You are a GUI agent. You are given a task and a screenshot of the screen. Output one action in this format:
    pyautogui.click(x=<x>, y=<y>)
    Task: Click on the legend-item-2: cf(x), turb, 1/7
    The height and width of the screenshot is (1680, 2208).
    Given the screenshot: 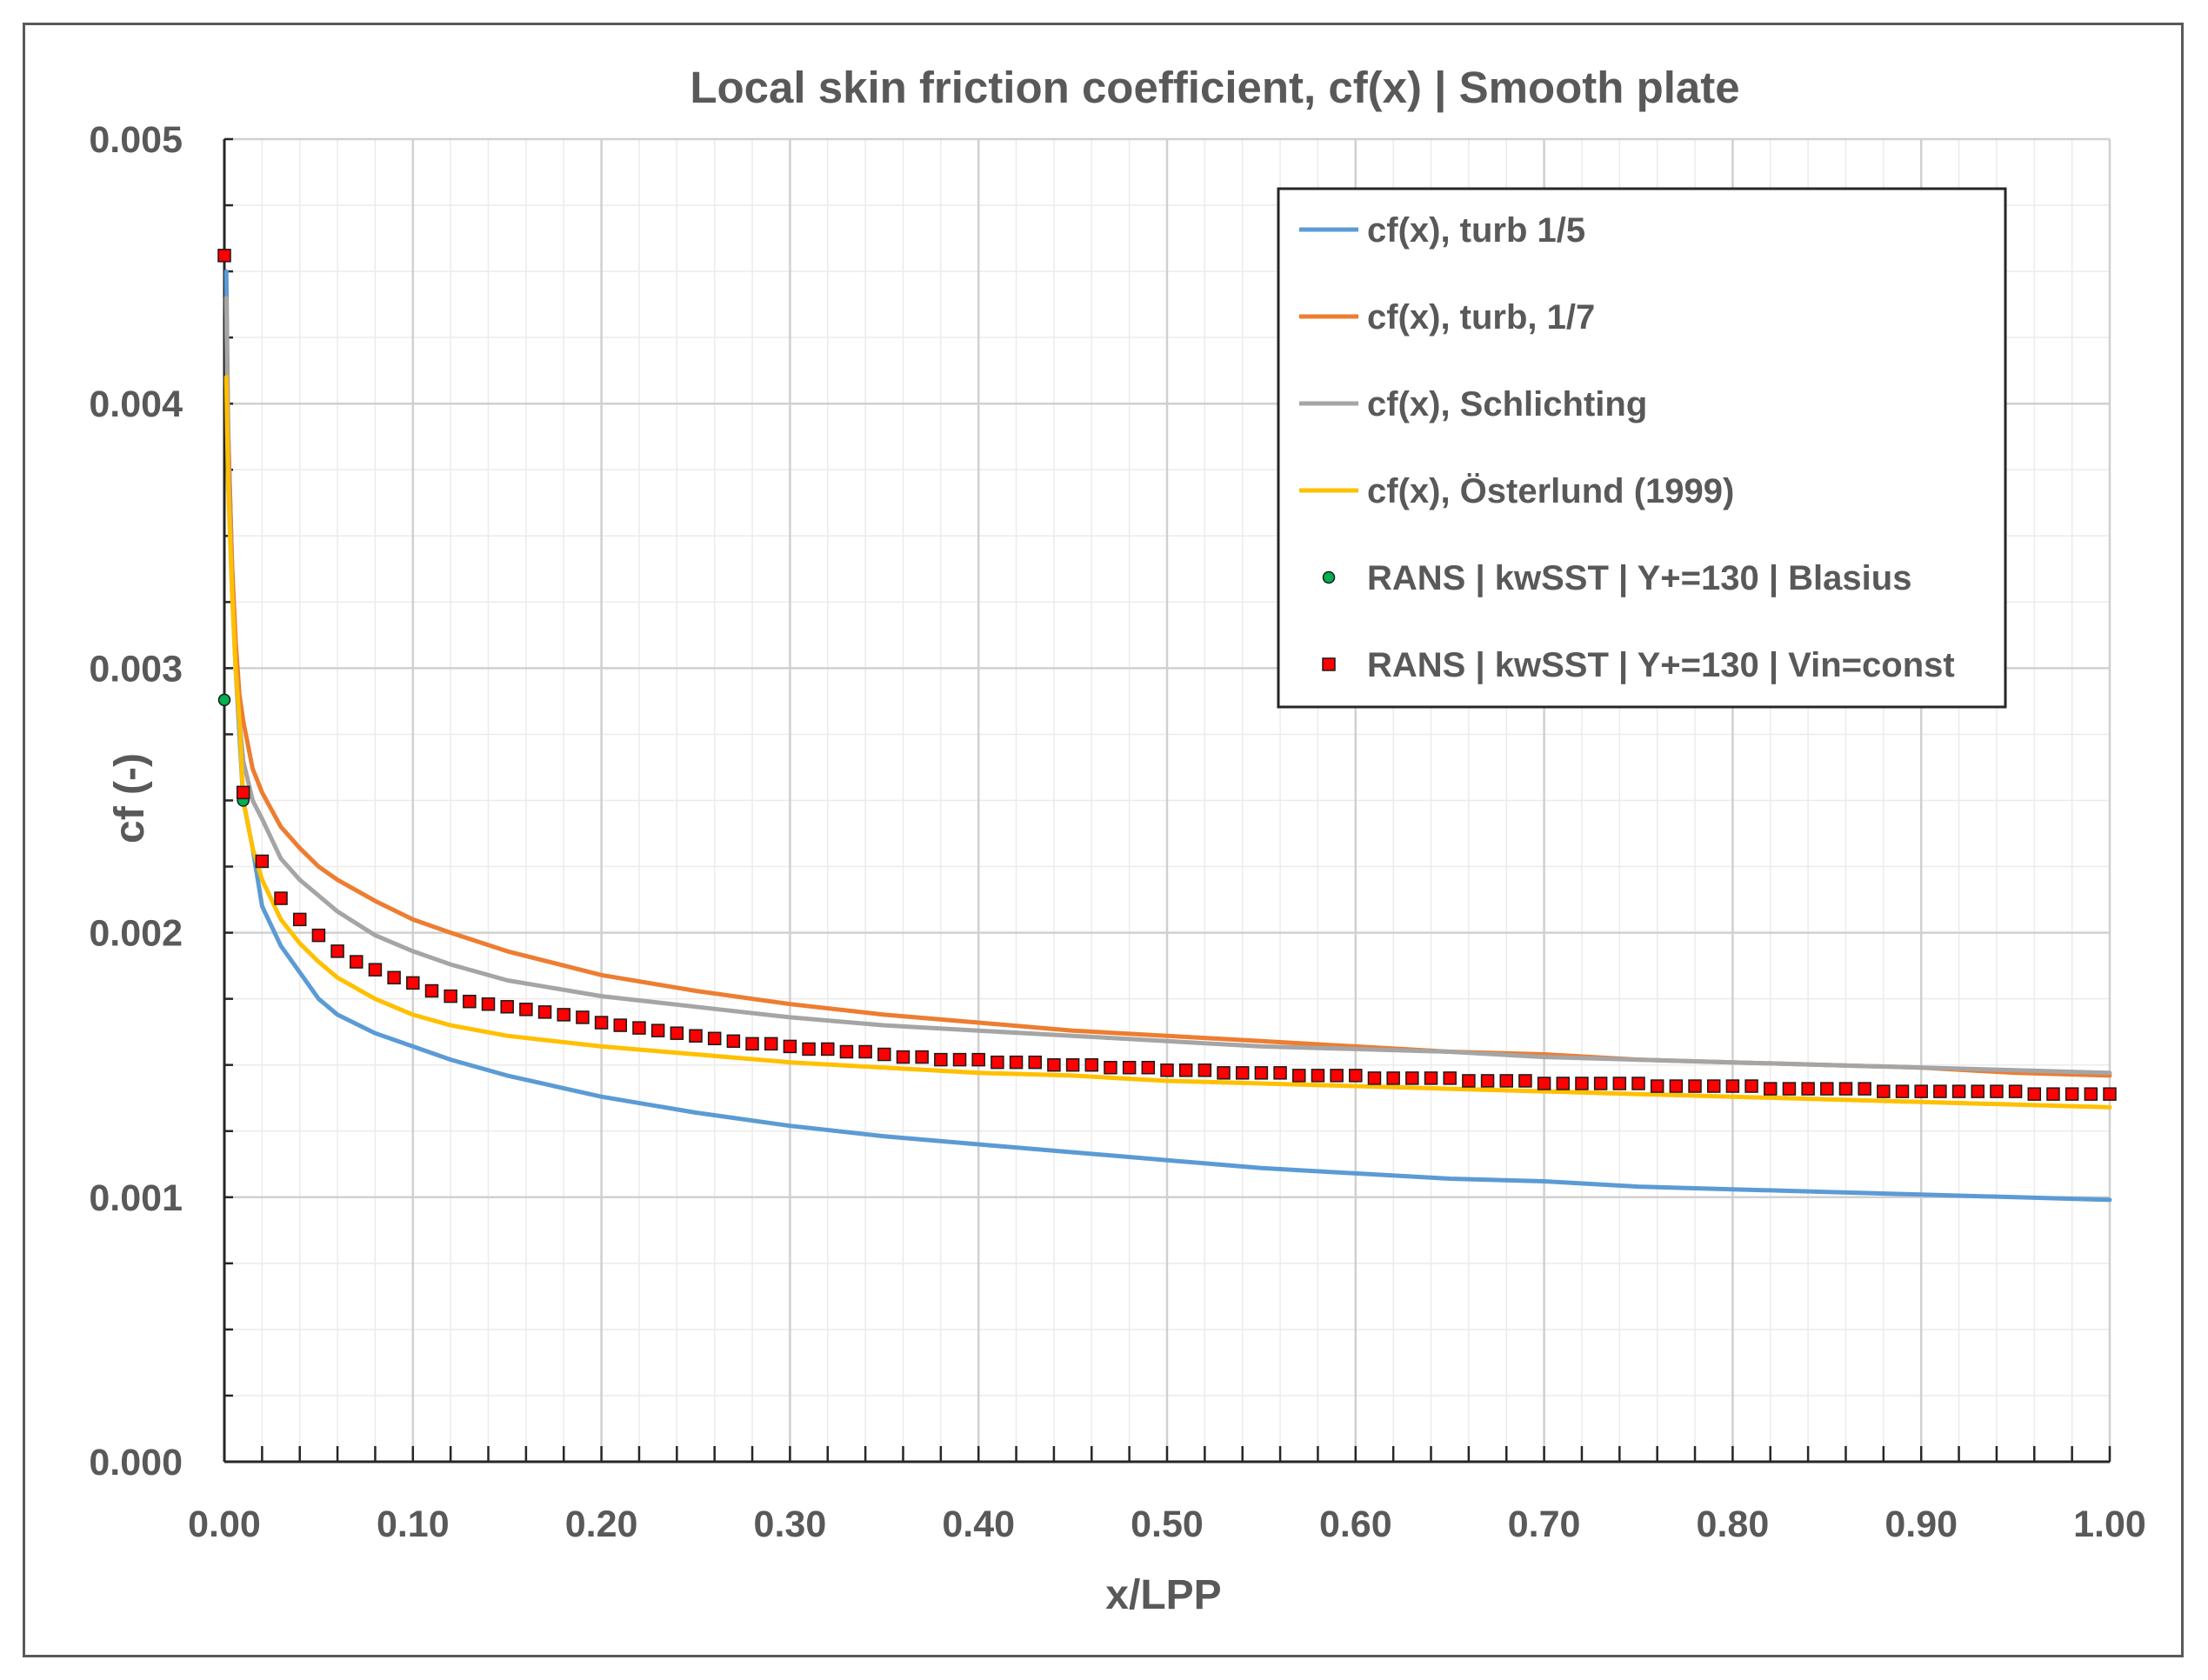 What is the action you would take?
    pyautogui.click(x=1447, y=317)
    